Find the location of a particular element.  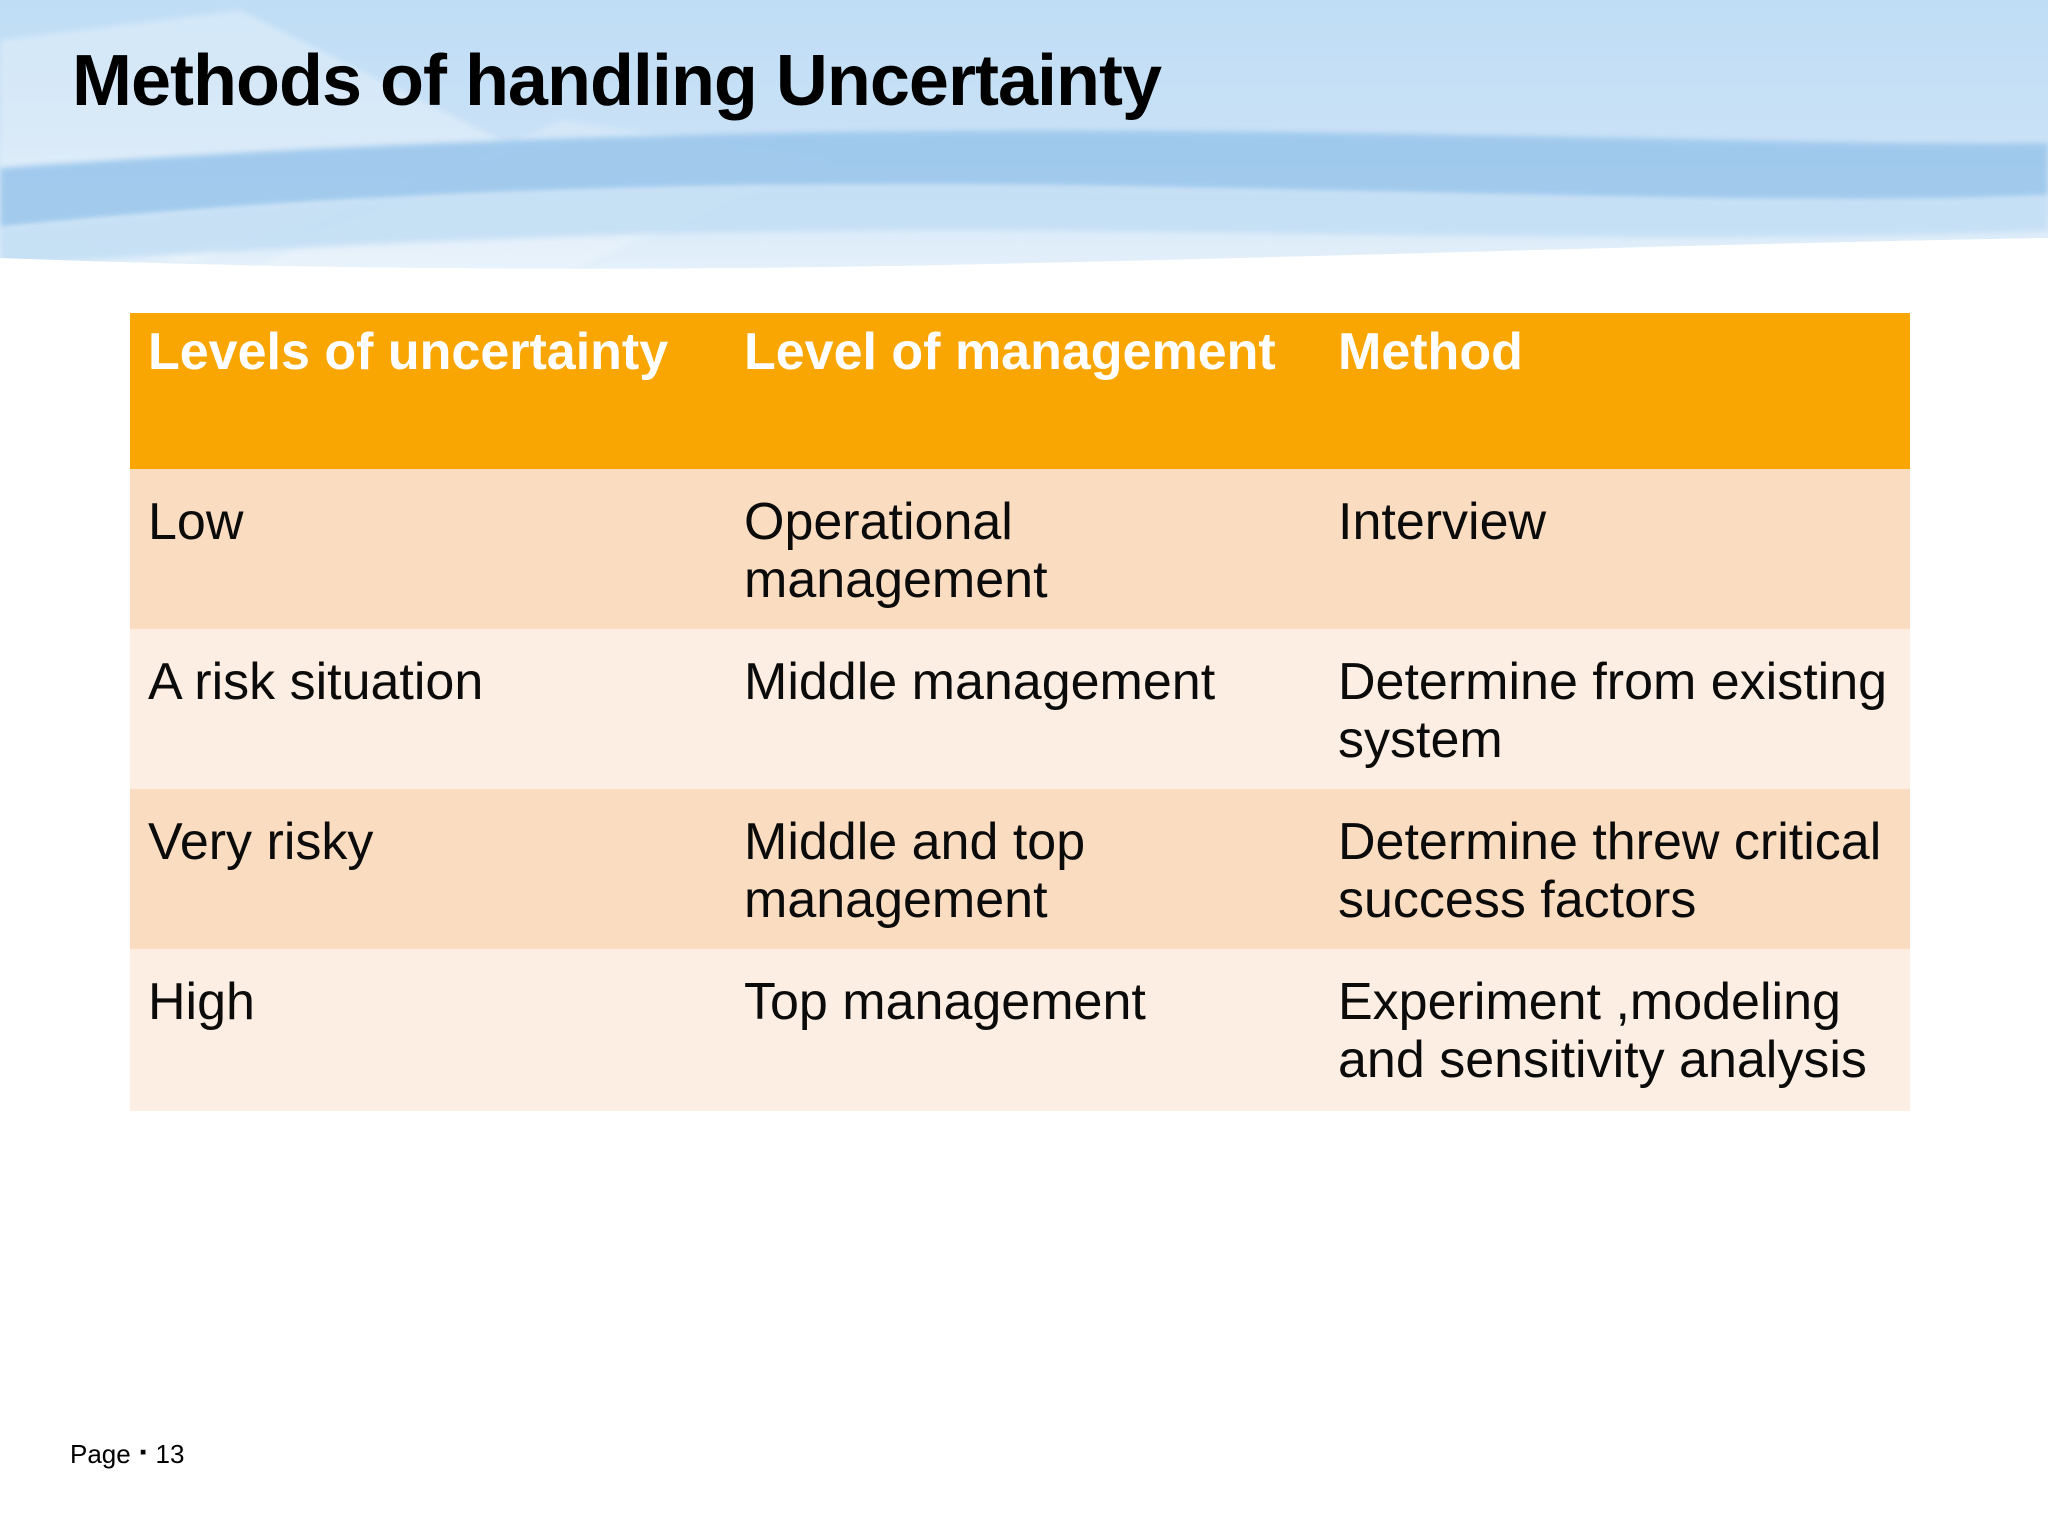

slide-title: Methods of handling Uncertainty is located at coordinates (617, 81).